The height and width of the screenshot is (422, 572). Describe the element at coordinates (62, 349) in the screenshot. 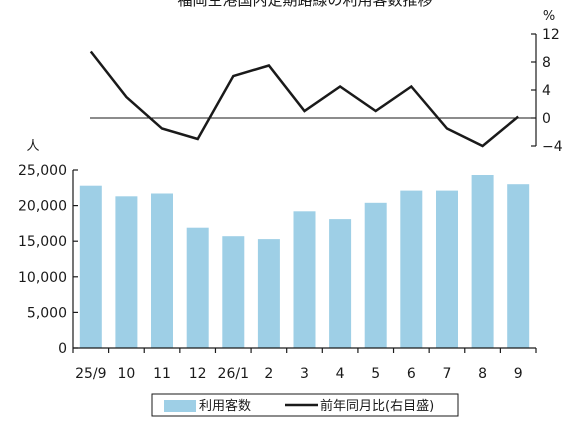

I see `left-tick-label-0: 0` at that location.